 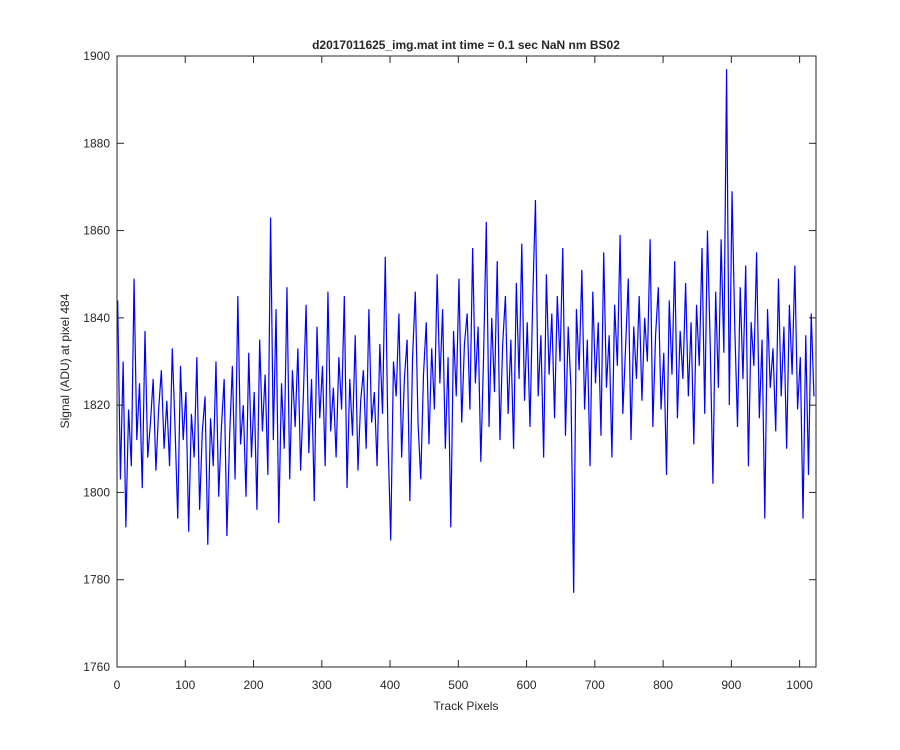 What do you see at coordinates (731, 685) in the screenshot?
I see `x-tick-label: 900` at bounding box center [731, 685].